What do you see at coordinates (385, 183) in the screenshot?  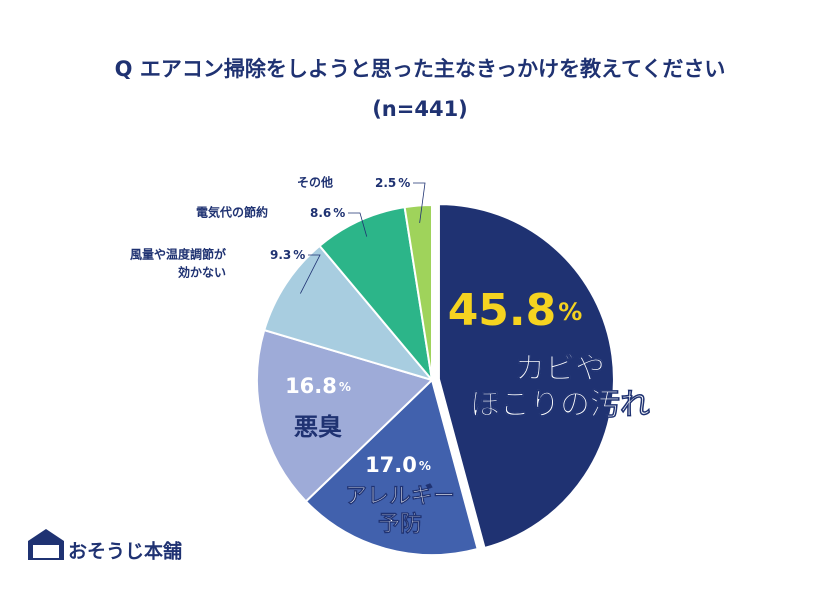 I see `value-number: 2.5` at bounding box center [385, 183].